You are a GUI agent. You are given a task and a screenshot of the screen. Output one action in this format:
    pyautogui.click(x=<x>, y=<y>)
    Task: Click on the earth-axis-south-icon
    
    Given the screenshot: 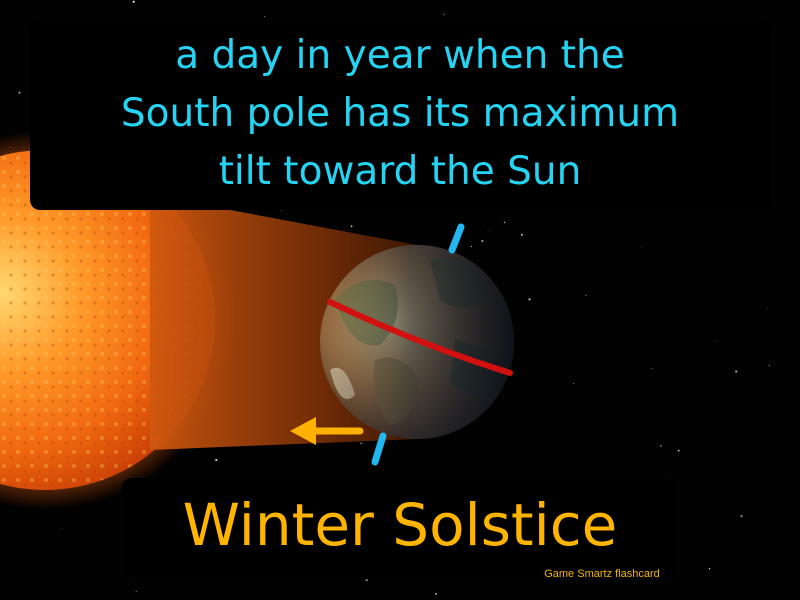 What is the action you would take?
    pyautogui.click(x=379, y=449)
    